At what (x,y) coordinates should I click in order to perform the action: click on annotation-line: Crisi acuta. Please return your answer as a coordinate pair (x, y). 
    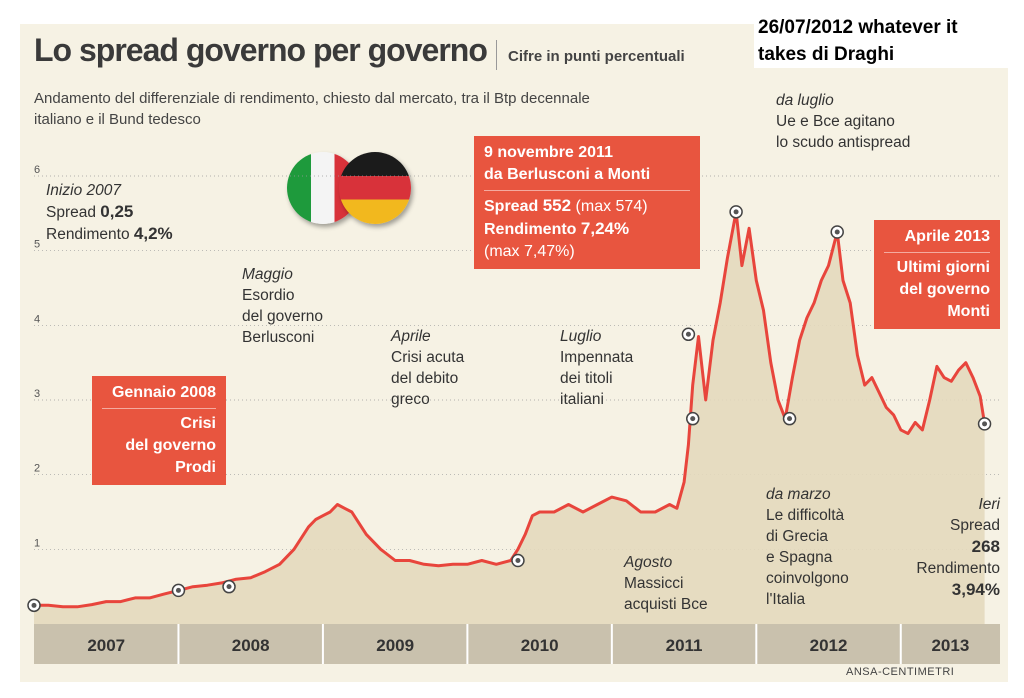
    Looking at the image, I should click on (428, 357).